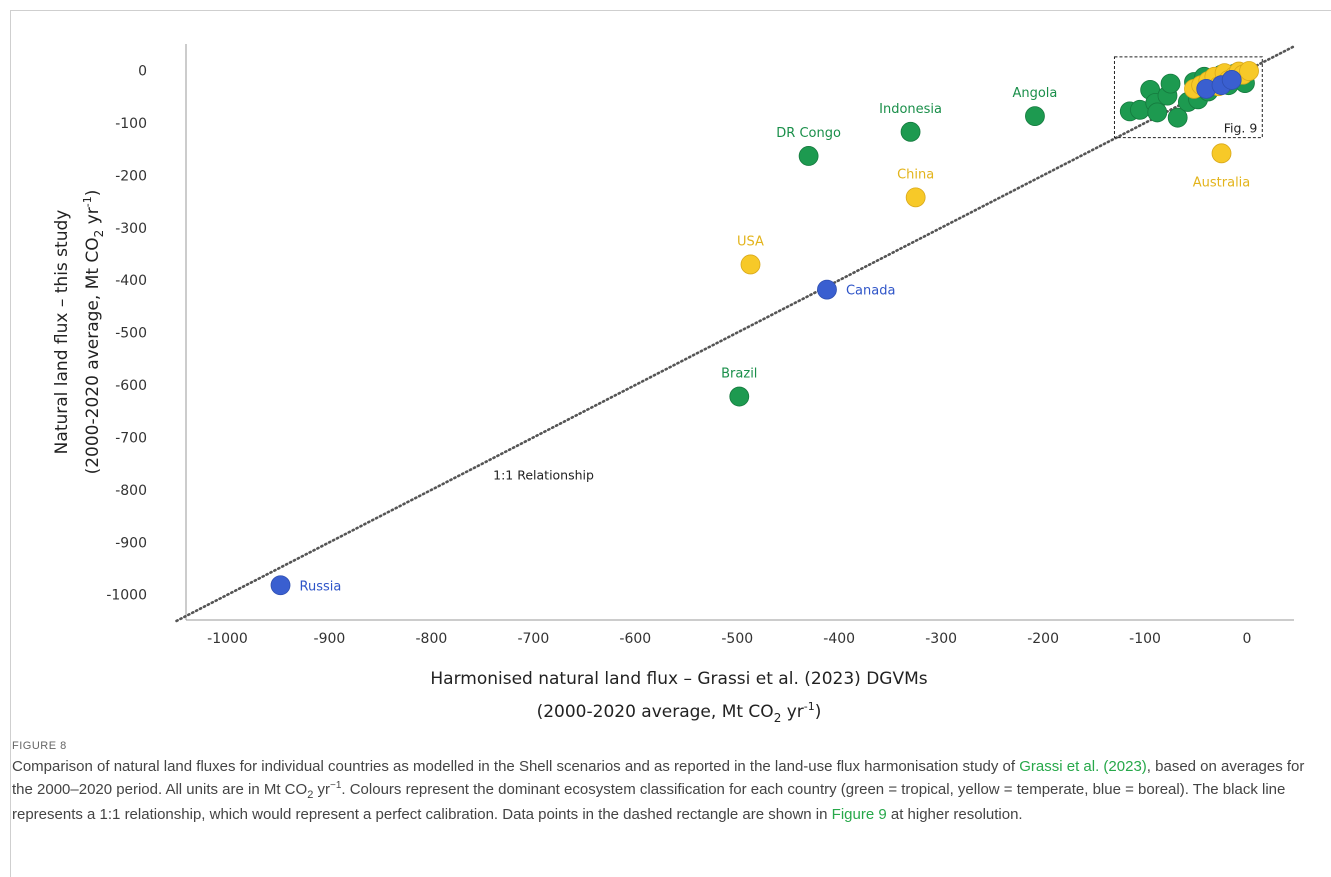 Image resolution: width=1331 pixels, height=877 pixels. Describe the element at coordinates (131, 176) in the screenshot. I see `y-tick-label: -200` at that location.